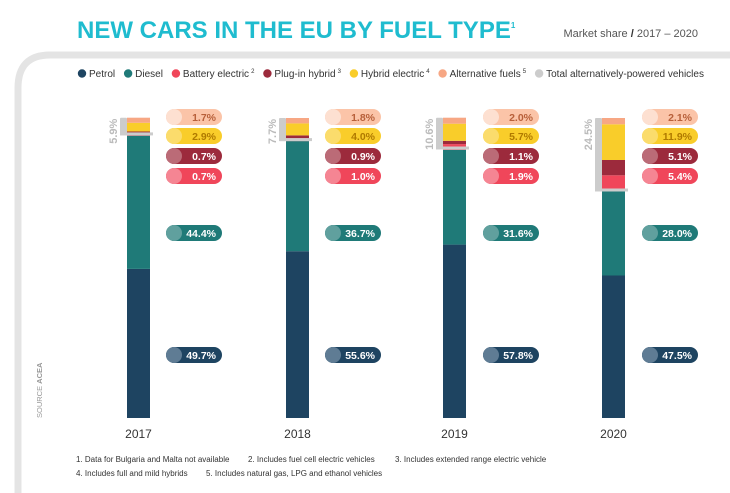 The width and height of the screenshot is (730, 493). What do you see at coordinates (454, 434) in the screenshot?
I see `category-label-2019: 2019` at bounding box center [454, 434].